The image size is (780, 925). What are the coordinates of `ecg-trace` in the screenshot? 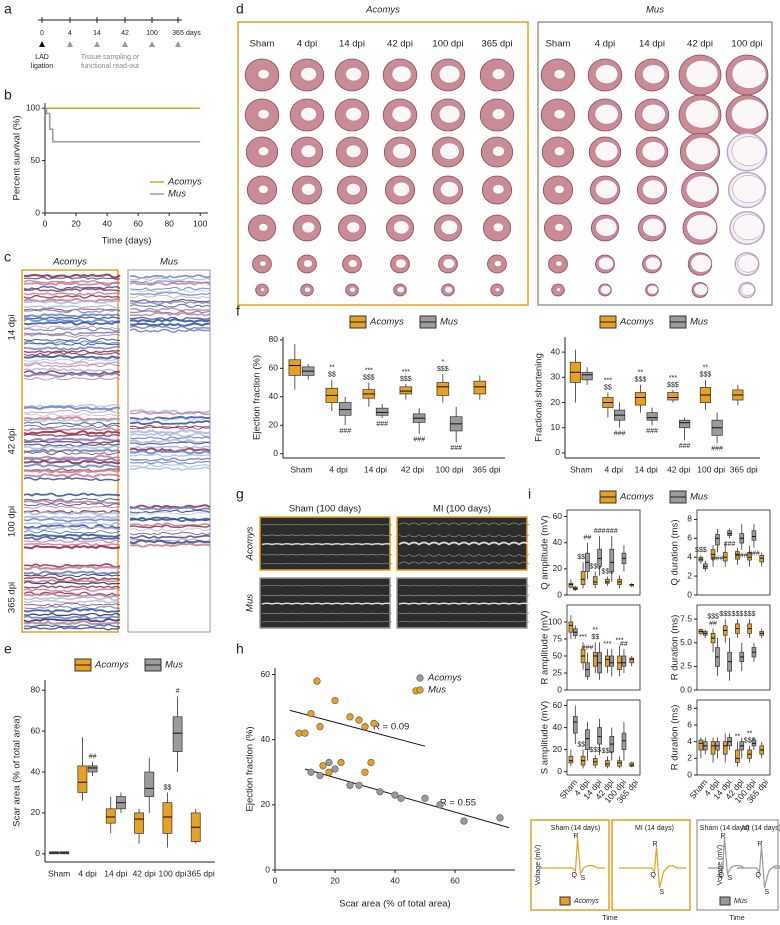 It's located at (762, 867).